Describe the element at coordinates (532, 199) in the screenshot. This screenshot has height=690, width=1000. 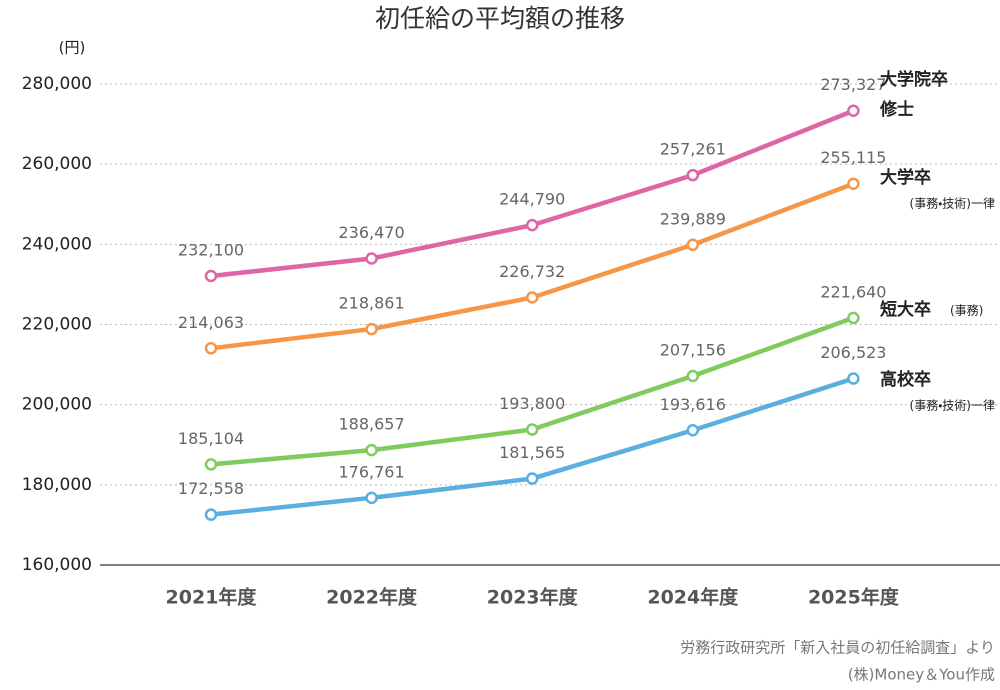
I see `data-label: 244,790` at that location.